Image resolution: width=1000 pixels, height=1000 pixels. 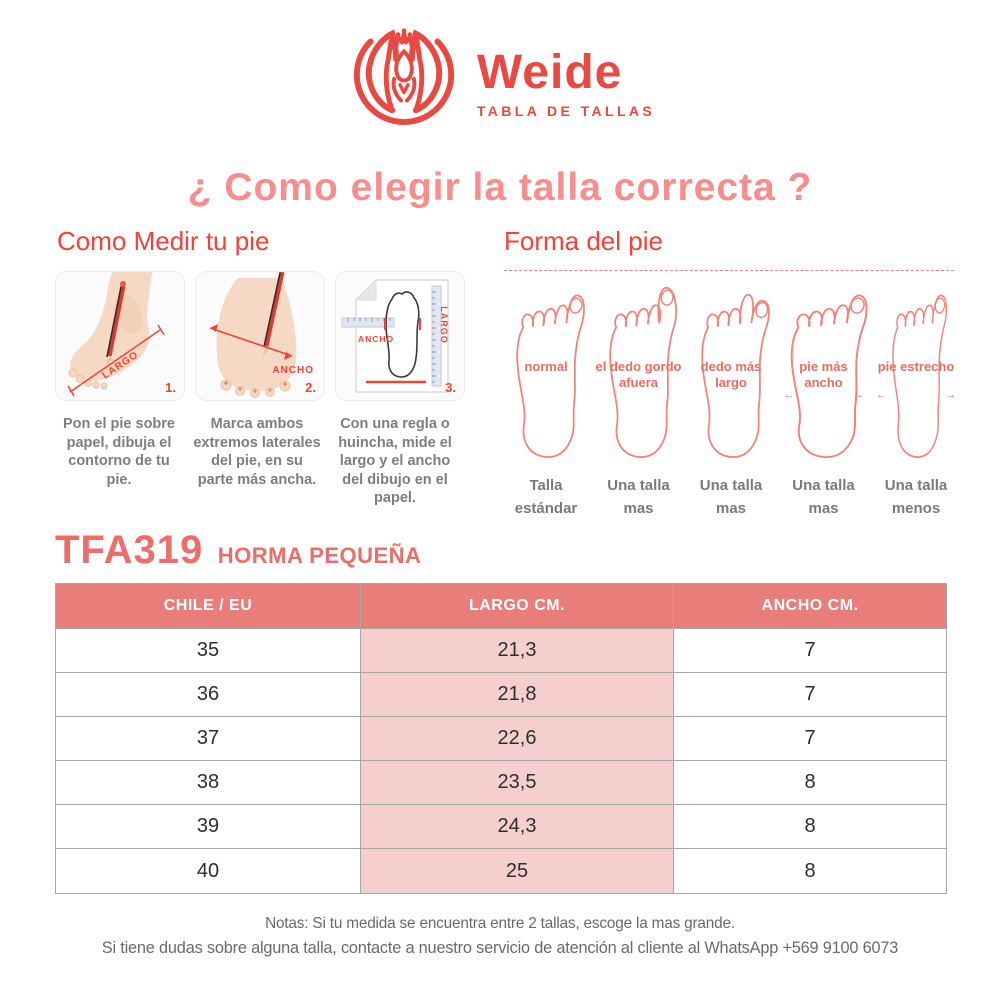 What do you see at coordinates (403, 76) in the screenshot?
I see `weide-logo-icon` at bounding box center [403, 76].